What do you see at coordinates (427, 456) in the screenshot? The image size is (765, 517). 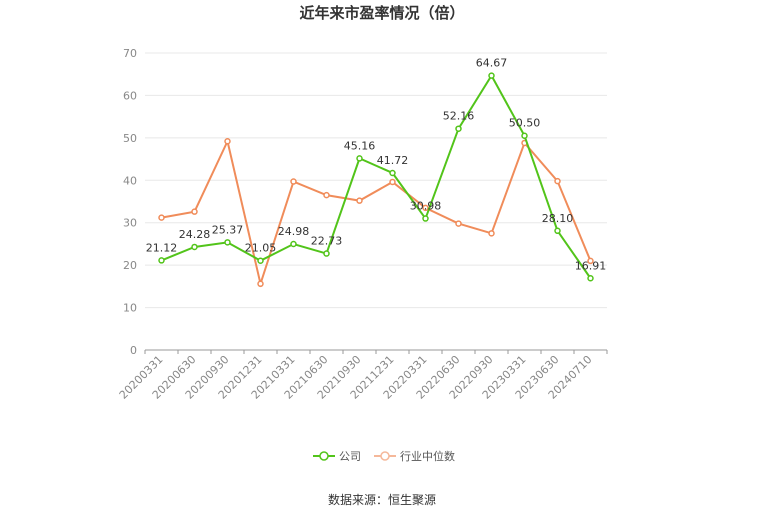 I see `legend-label: 行业中位数` at bounding box center [427, 456].